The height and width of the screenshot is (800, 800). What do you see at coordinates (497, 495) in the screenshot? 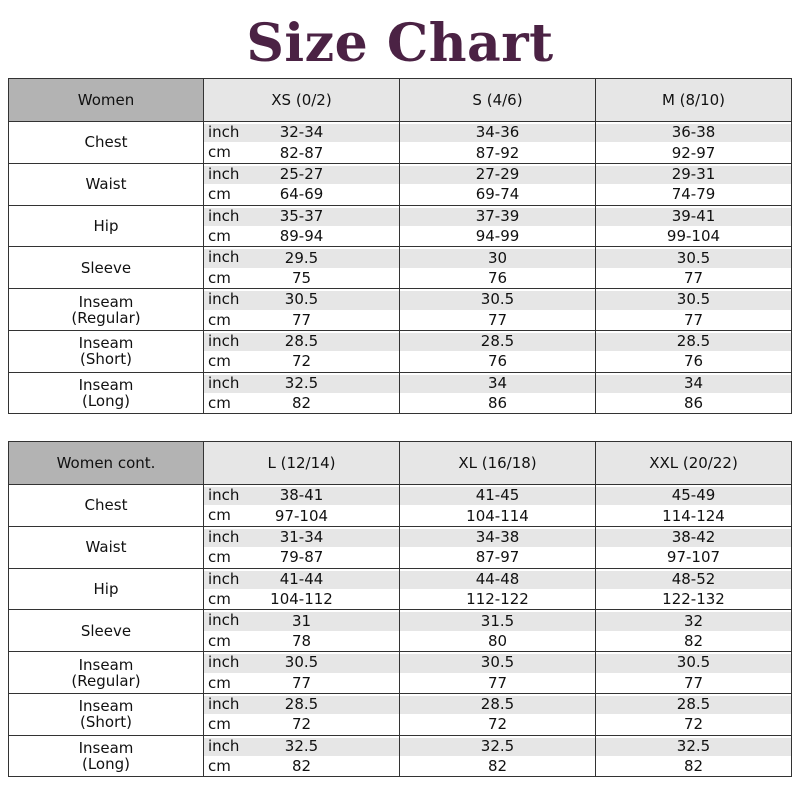
I see `value-cell: 41-45` at bounding box center [497, 495].